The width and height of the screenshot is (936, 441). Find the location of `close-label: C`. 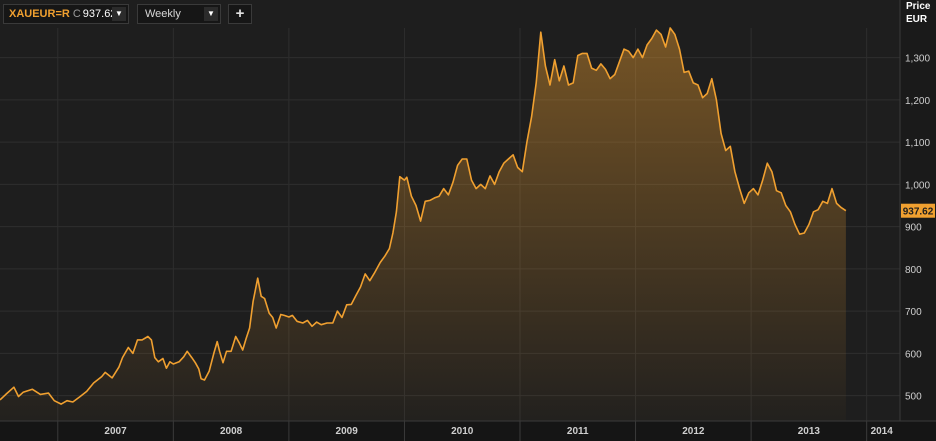

close-label: C is located at coordinates (76, 14).